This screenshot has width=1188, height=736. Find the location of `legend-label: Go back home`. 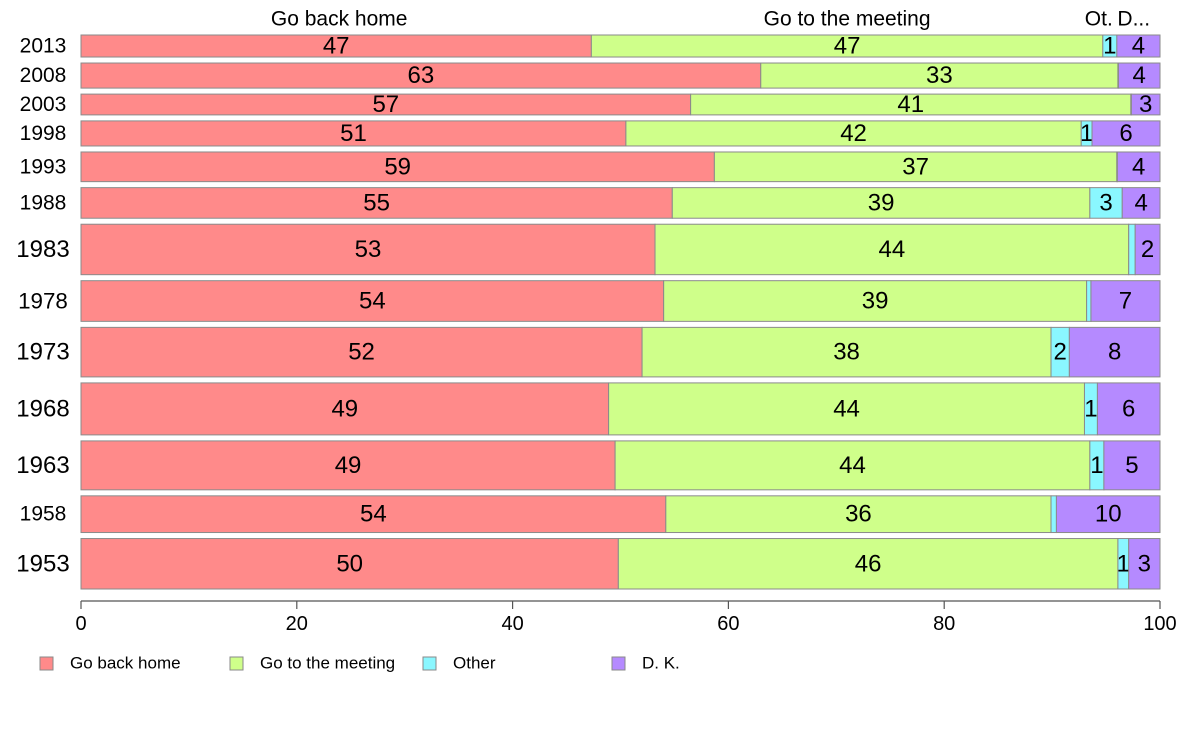

legend-label: Go back home is located at coordinates (125, 663).